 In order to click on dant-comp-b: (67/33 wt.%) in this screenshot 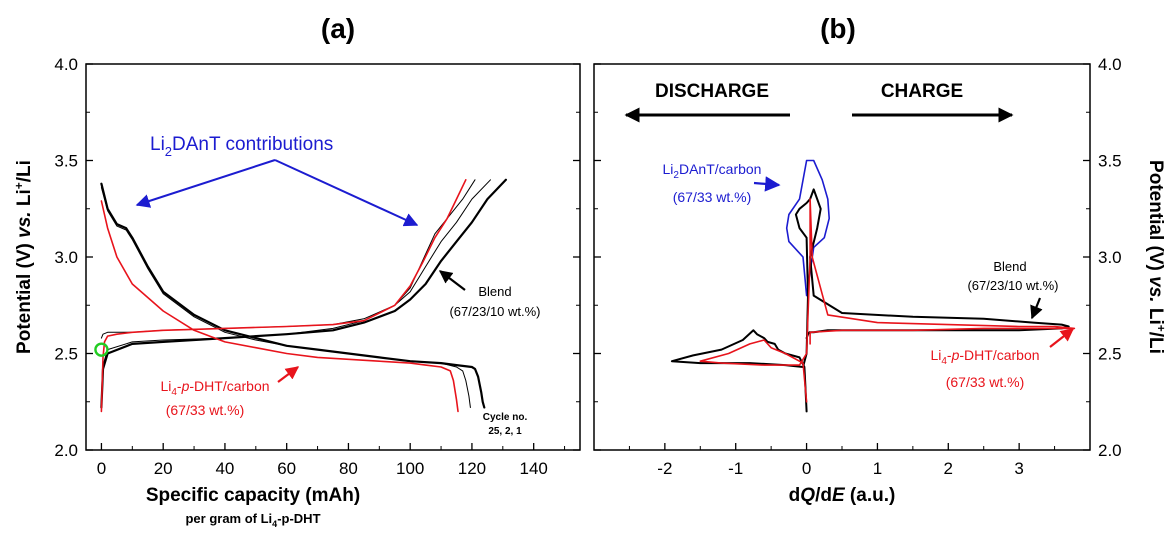, I will do `click(712, 197)`.